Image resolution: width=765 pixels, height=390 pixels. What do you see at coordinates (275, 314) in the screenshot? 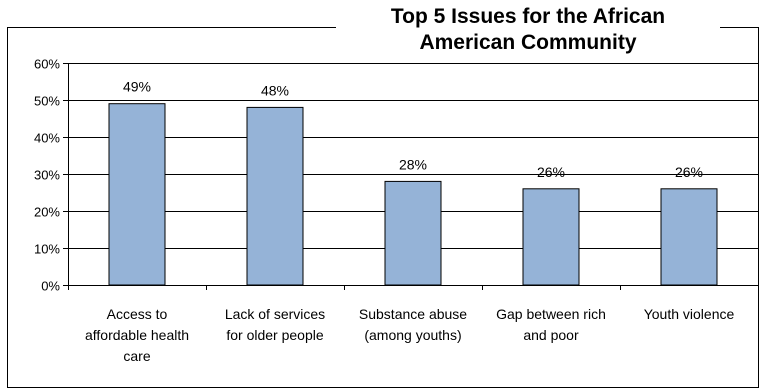
I see `category-label: Lack of services` at bounding box center [275, 314].